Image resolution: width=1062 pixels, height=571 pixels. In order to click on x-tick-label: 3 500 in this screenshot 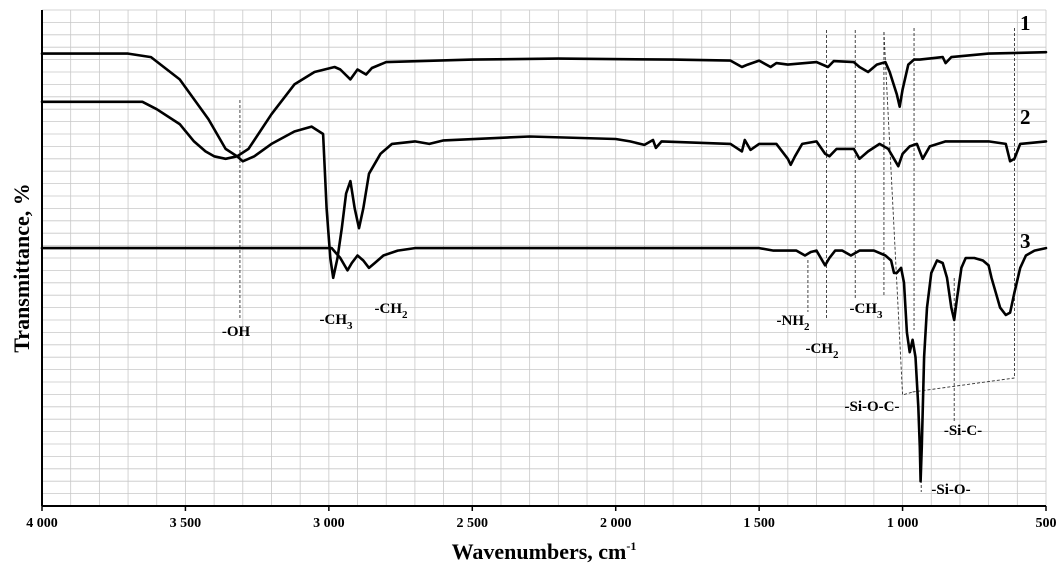, I will do `click(186, 523)`.